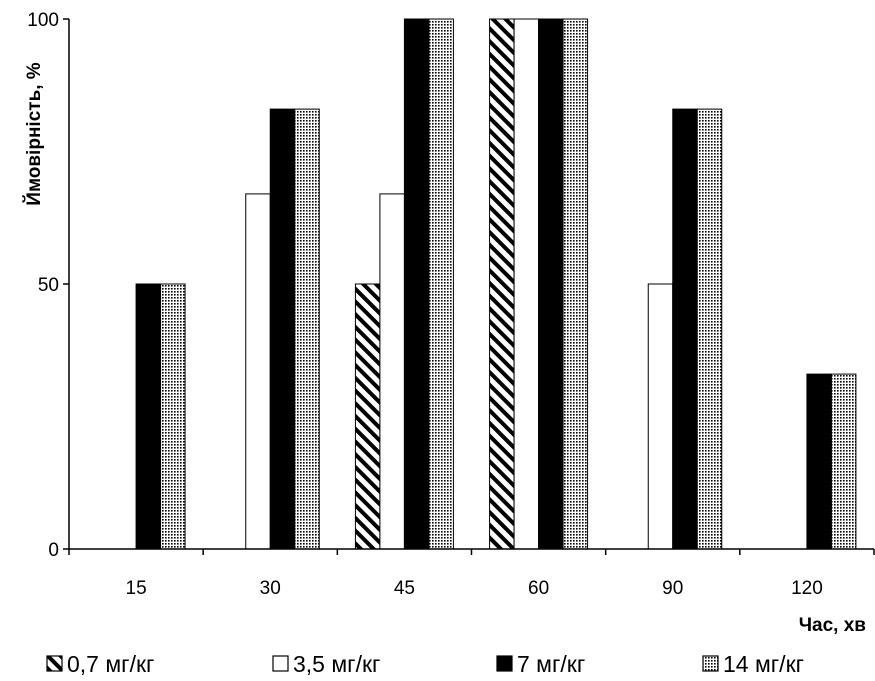 The height and width of the screenshot is (681, 875). I want to click on y-ticks-group: 0 50 100, so click(48, 285).